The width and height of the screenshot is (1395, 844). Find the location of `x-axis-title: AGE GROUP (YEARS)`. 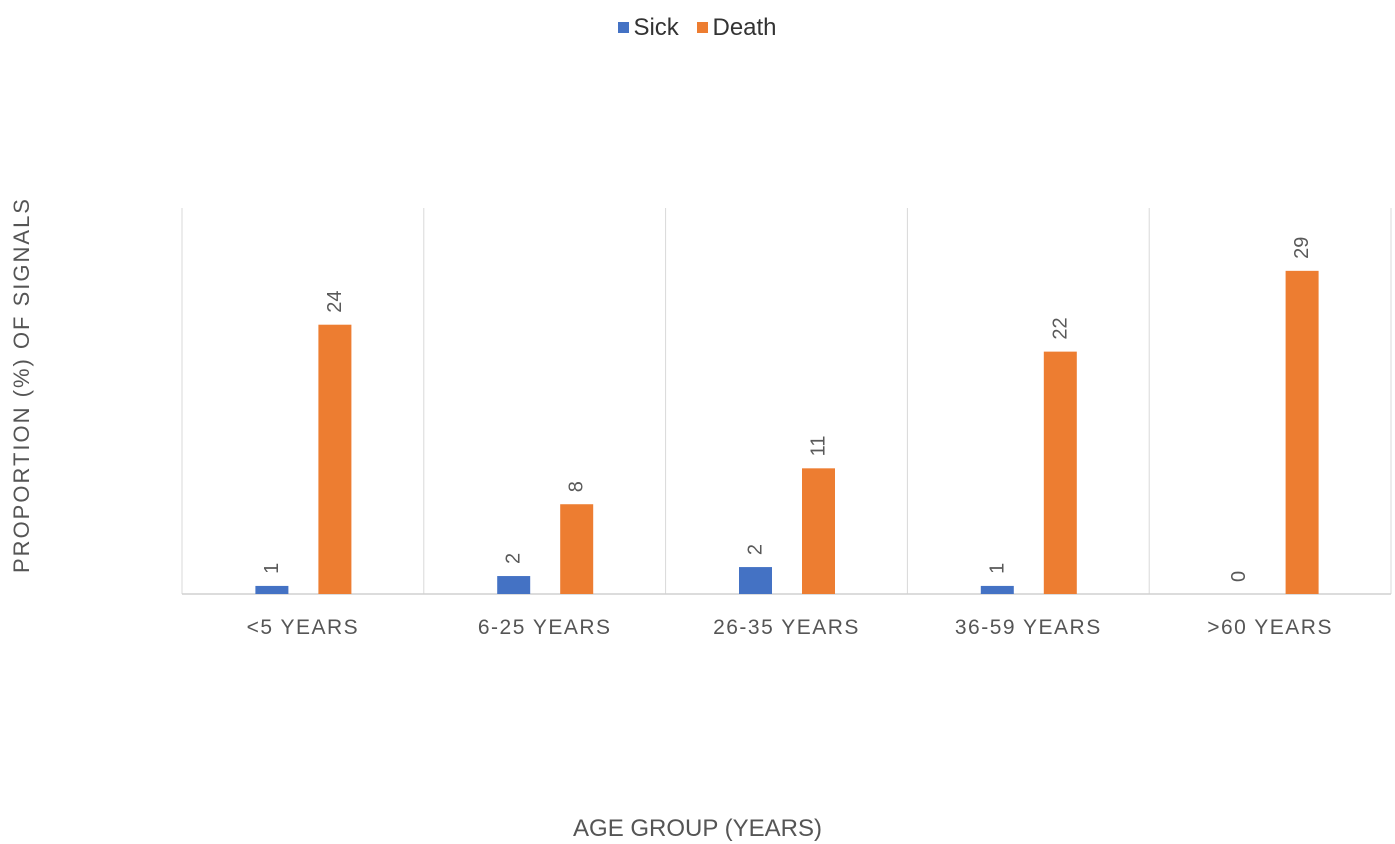

x-axis-title: AGE GROUP (YEARS) is located at coordinates (697, 828).